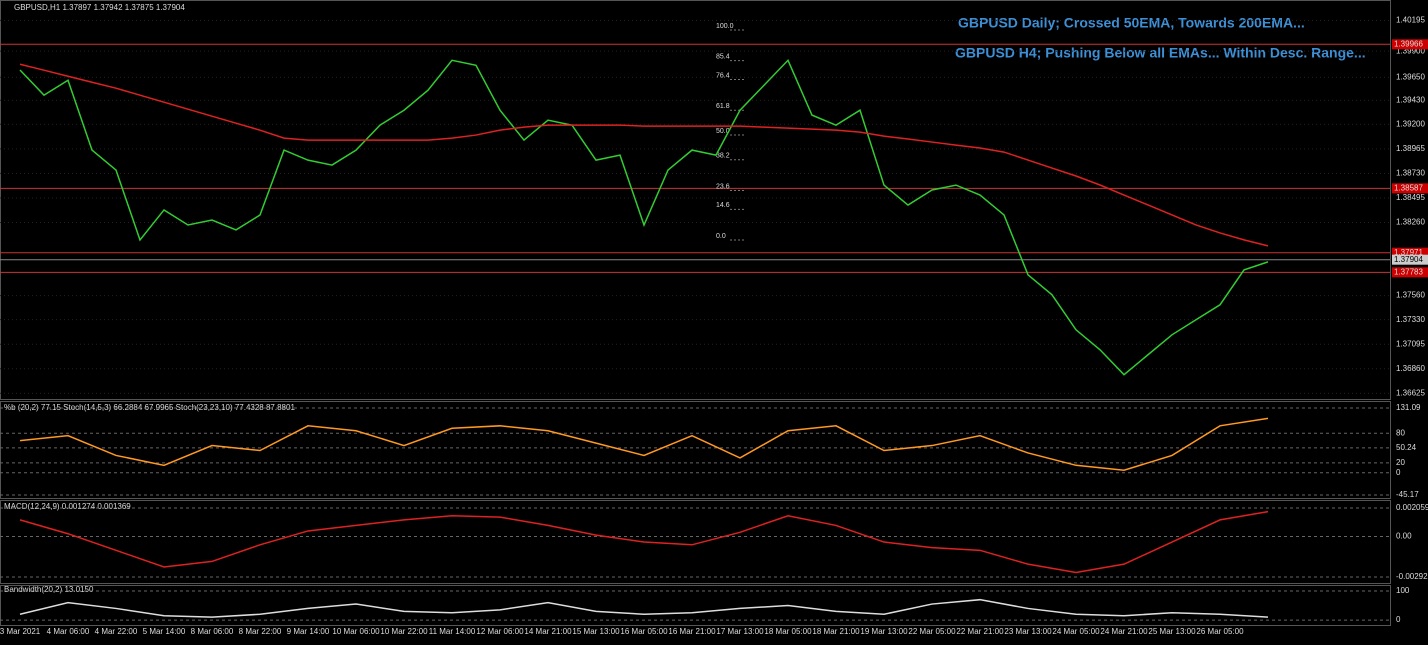  Describe the element at coordinates (116, 631) in the screenshot. I see `x-tick-label: 4 Mar 22:00` at that location.